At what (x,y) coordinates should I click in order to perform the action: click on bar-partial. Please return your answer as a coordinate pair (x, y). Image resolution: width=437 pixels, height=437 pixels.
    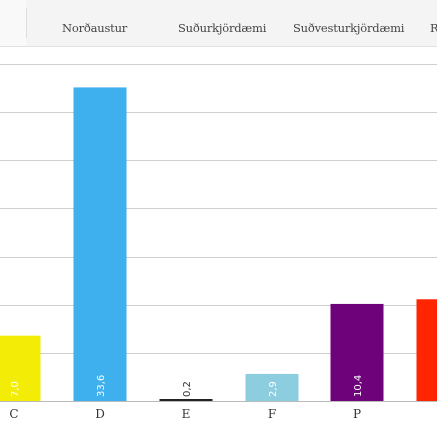
    Looking at the image, I should click on (426, 350).